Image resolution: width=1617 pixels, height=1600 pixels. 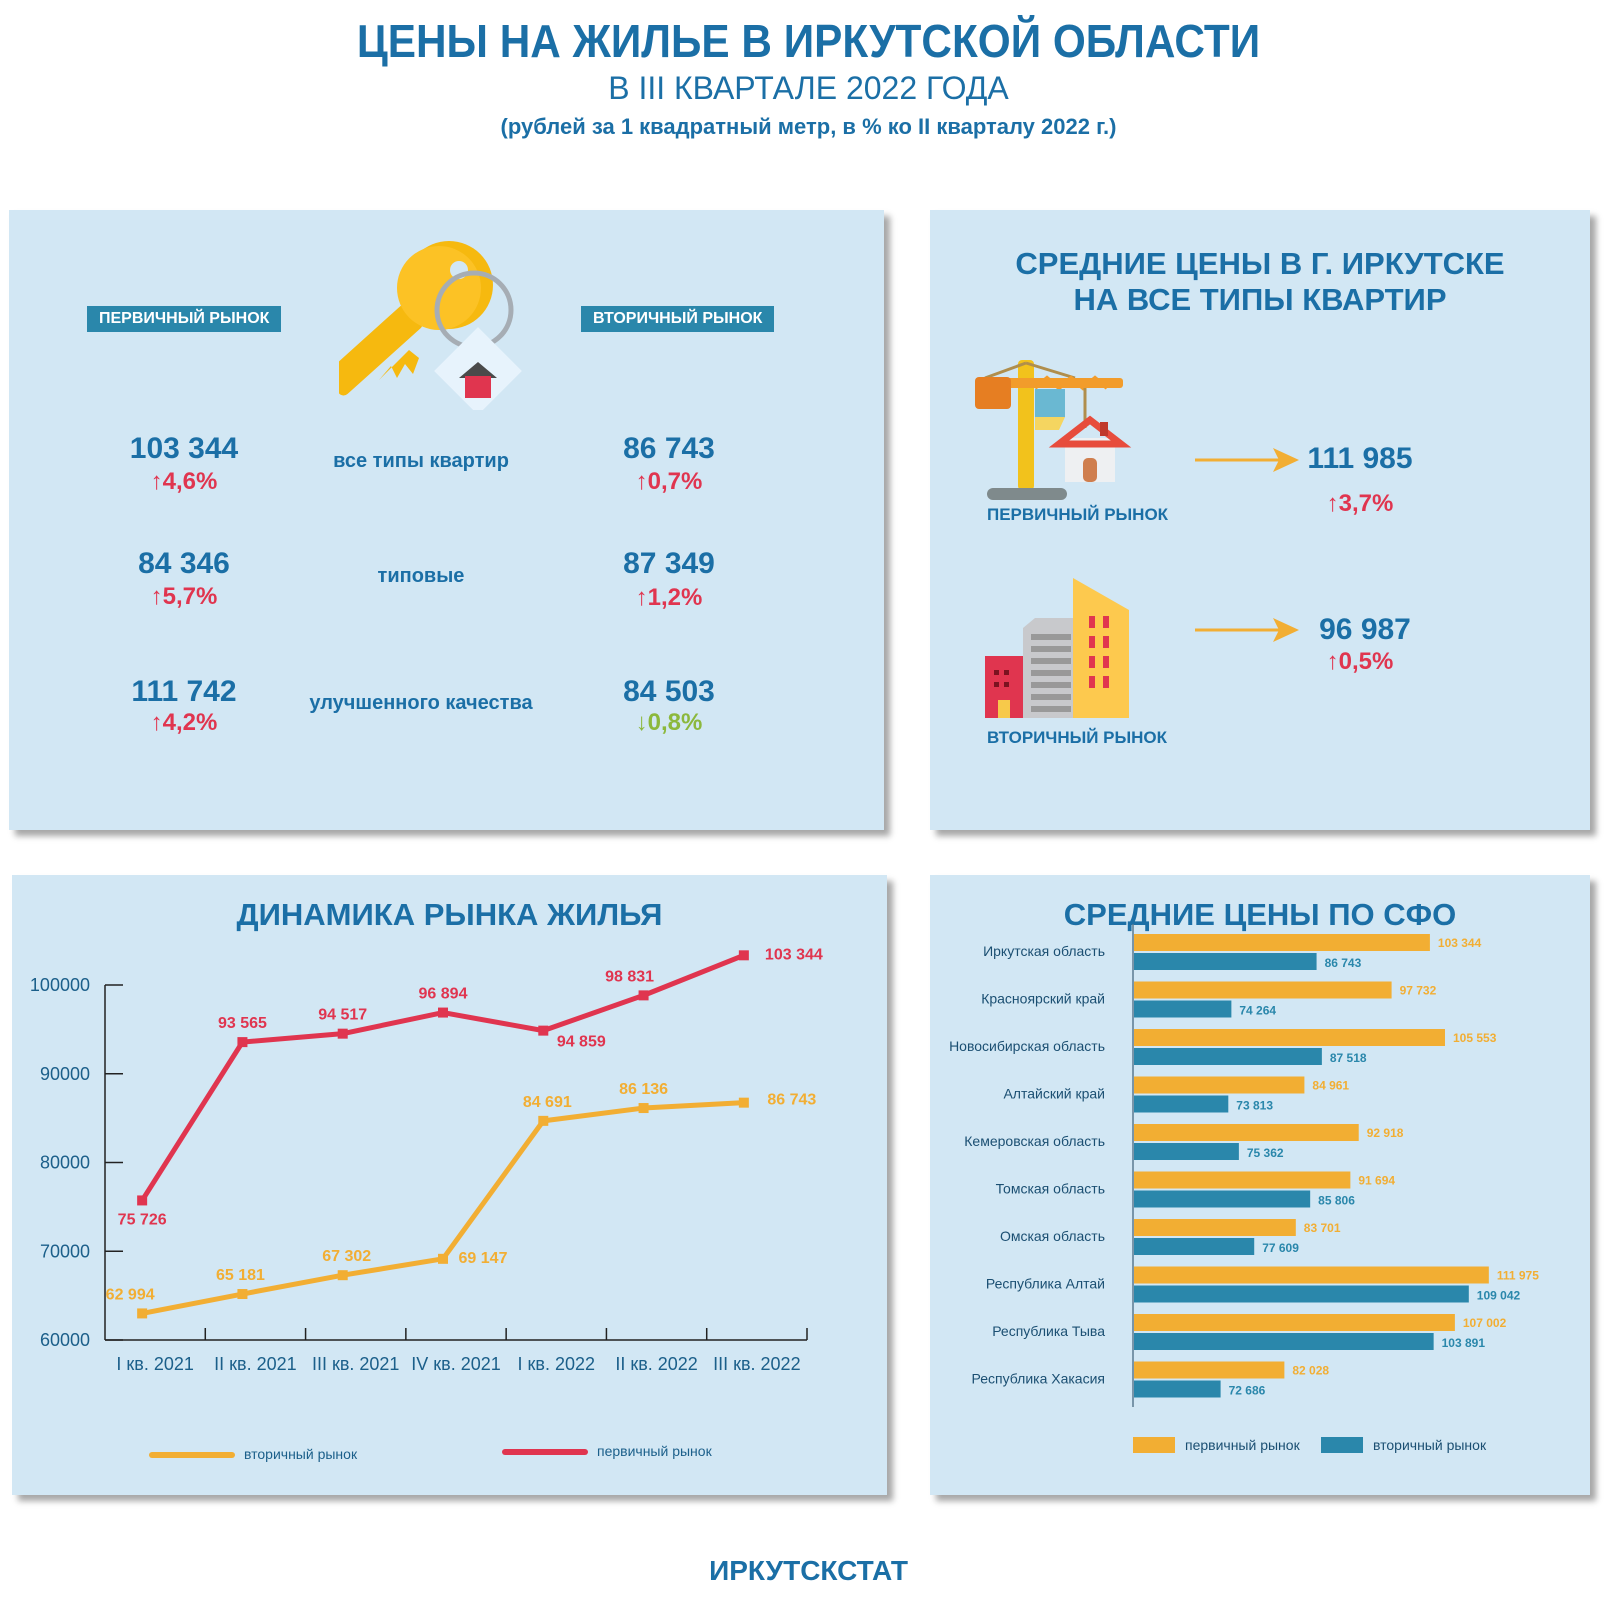 What do you see at coordinates (656, 1364) in the screenshot?
I see `x-tick-label: II кв. 2022` at bounding box center [656, 1364].